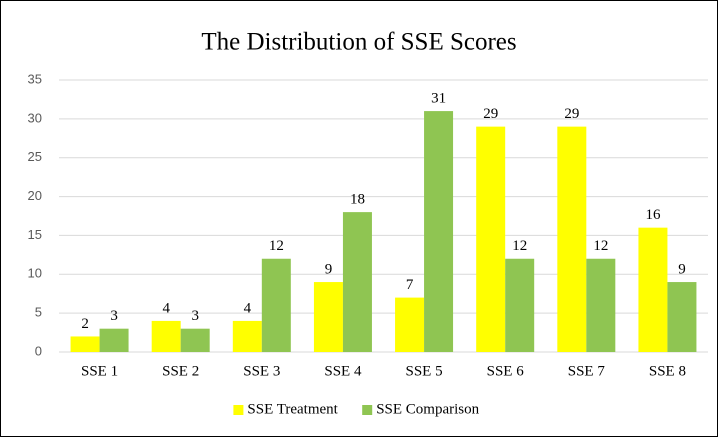 The width and height of the screenshot is (718, 437). Describe the element at coordinates (35, 78) in the screenshot. I see `y-tick-label: 35` at that location.